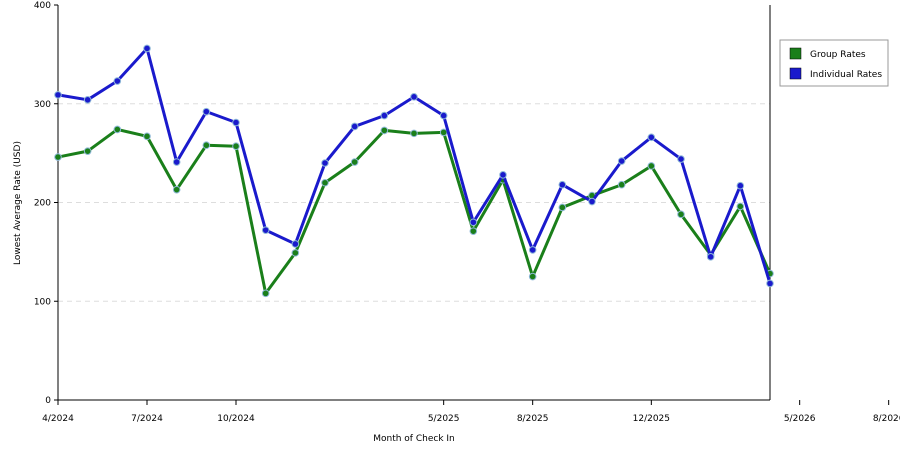 This screenshot has width=900, height=450. Describe the element at coordinates (795, 53) in the screenshot. I see `legend-swatch-group-rates` at that location.